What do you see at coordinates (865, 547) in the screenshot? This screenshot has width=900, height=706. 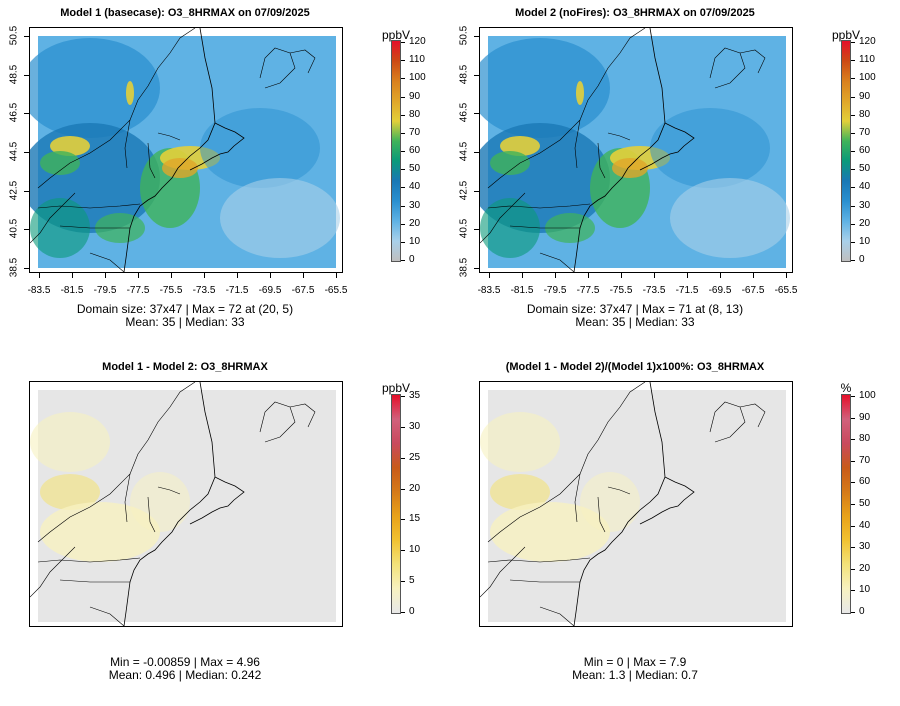 I see `panel-4-colorbar-label: 30` at bounding box center [865, 547].